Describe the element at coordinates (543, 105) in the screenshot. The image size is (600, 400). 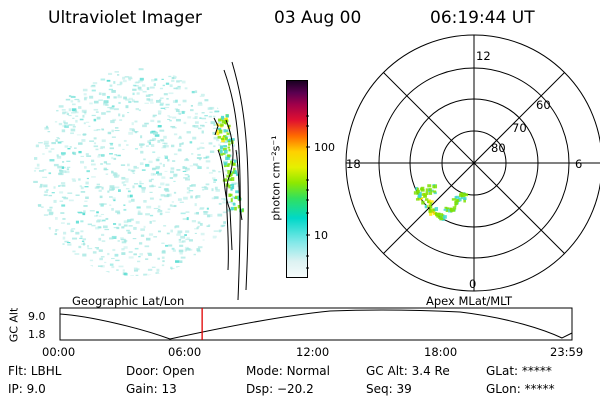
I see `lat-label-60: 60` at that location.